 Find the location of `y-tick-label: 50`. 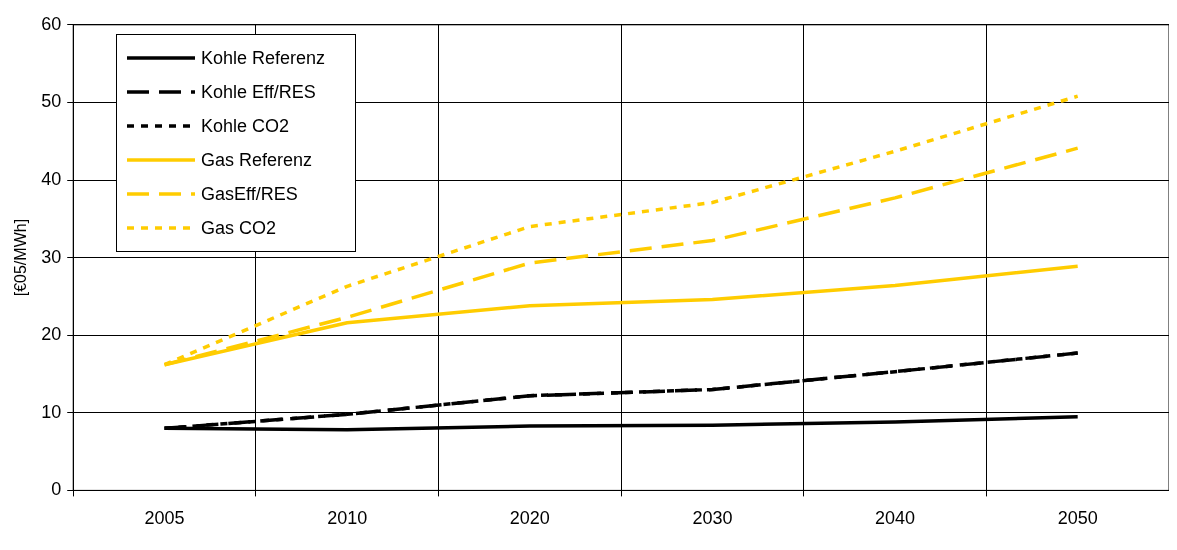

y-tick-label: 50 is located at coordinates (51, 101).